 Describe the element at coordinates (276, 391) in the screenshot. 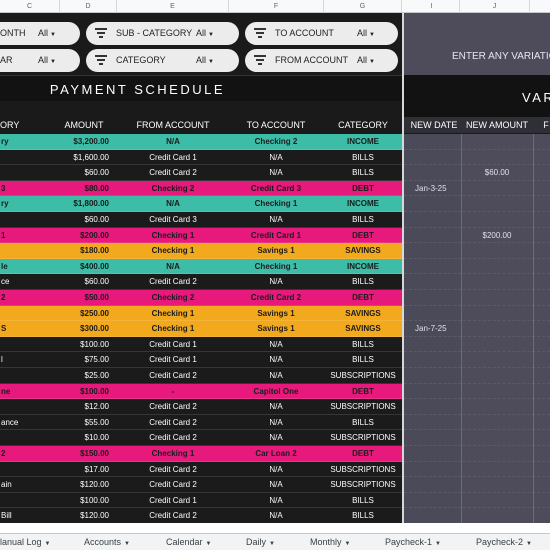

I see `cell-to-account: Capitol One` at that location.